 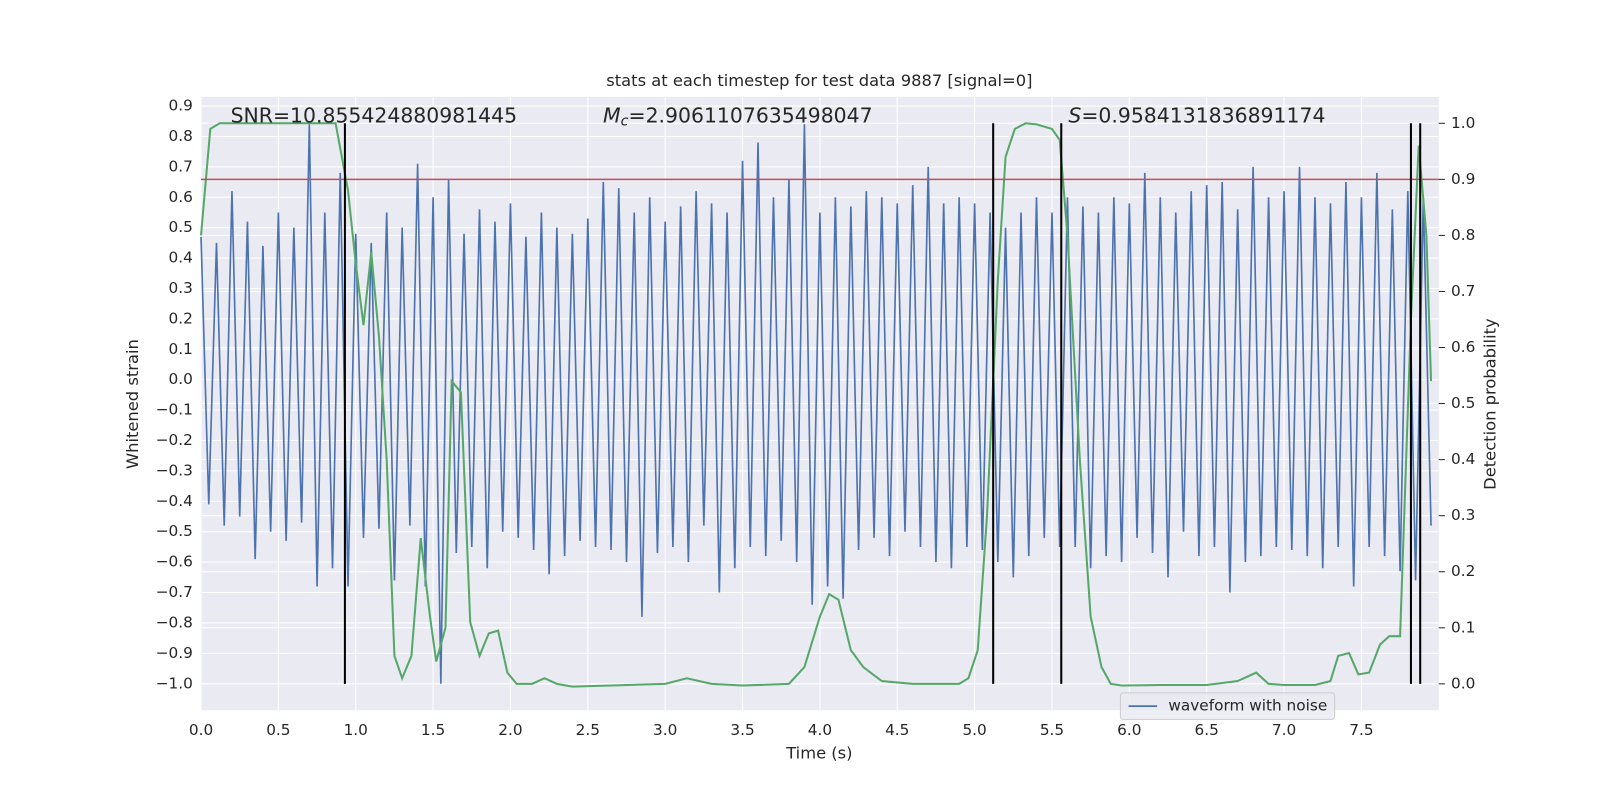 I want to click on annotation: Mc=2.9061107635498047, so click(x=738, y=116).